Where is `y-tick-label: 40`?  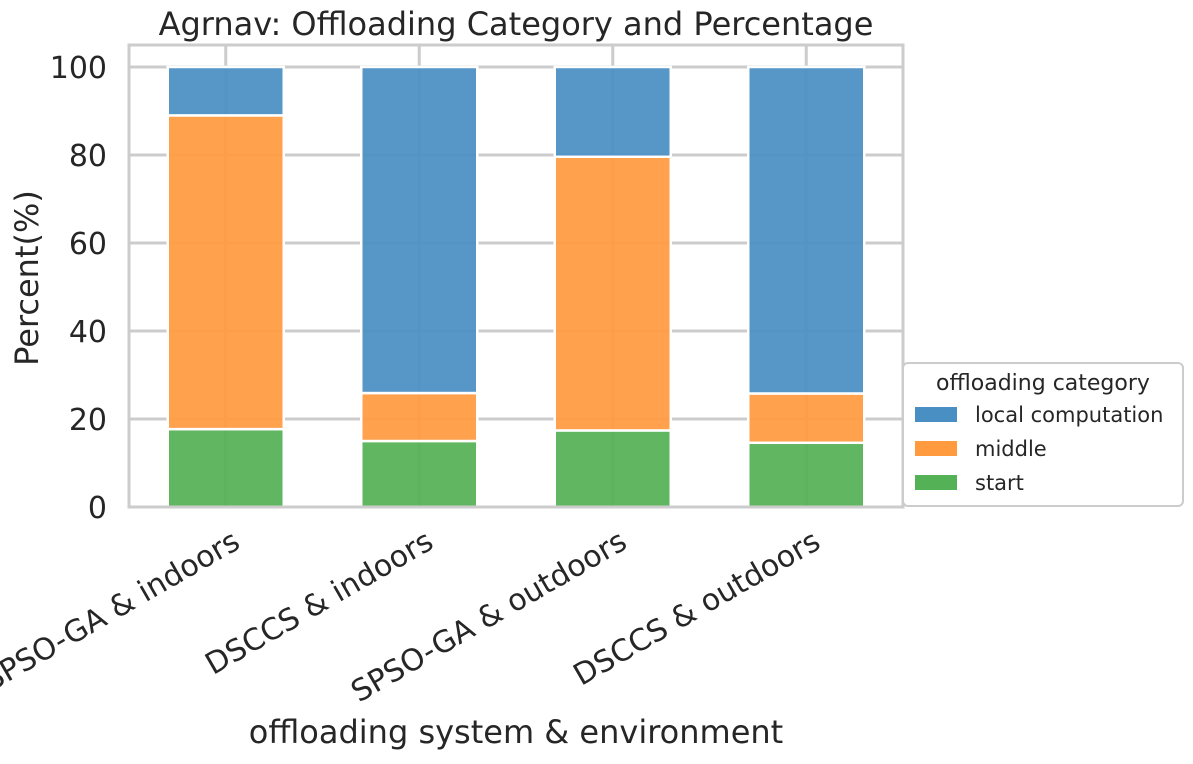
y-tick-label: 40 is located at coordinates (88, 332).